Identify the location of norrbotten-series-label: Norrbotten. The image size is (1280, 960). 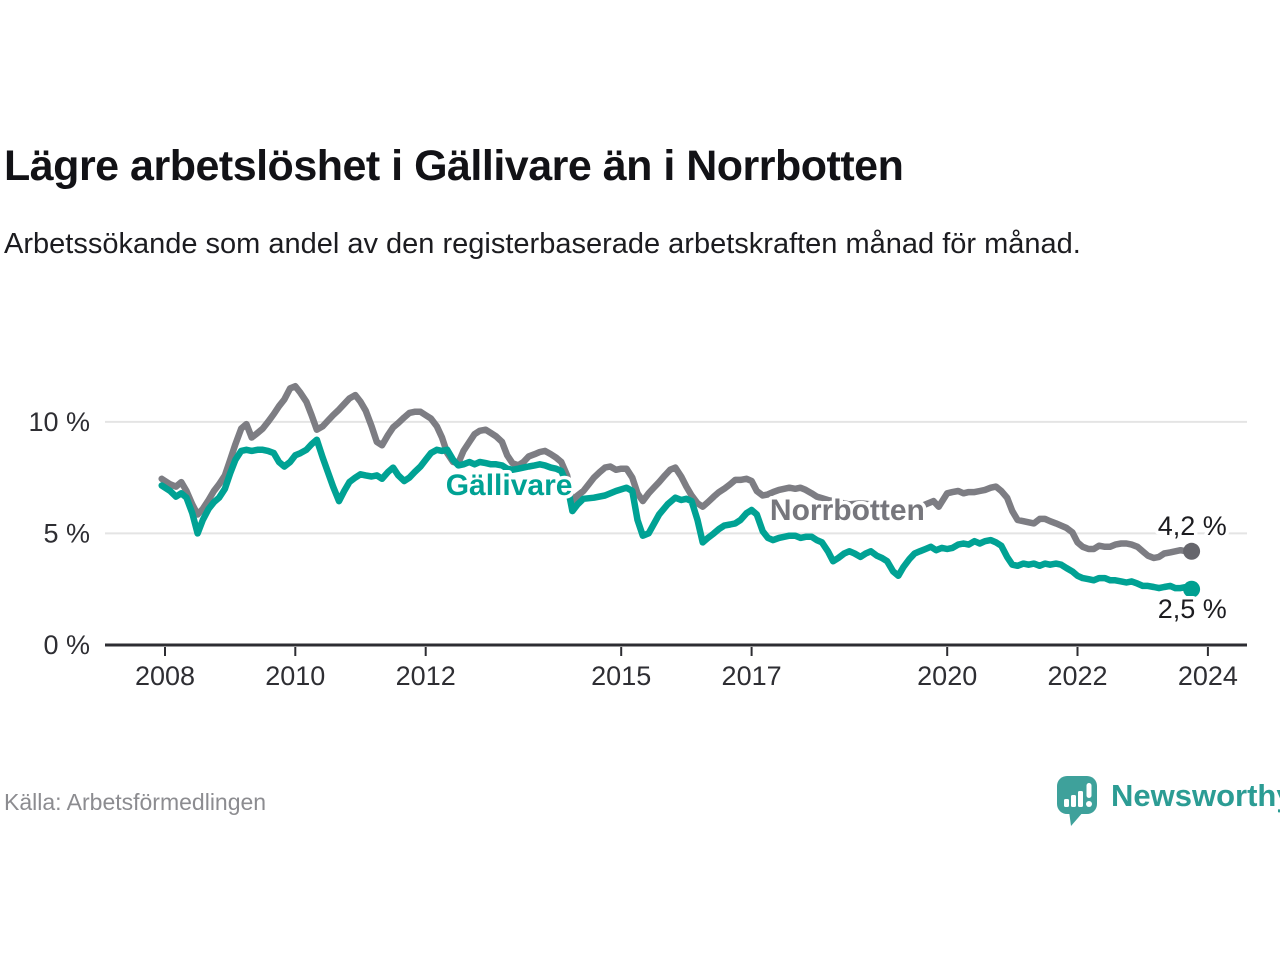
(847, 510).